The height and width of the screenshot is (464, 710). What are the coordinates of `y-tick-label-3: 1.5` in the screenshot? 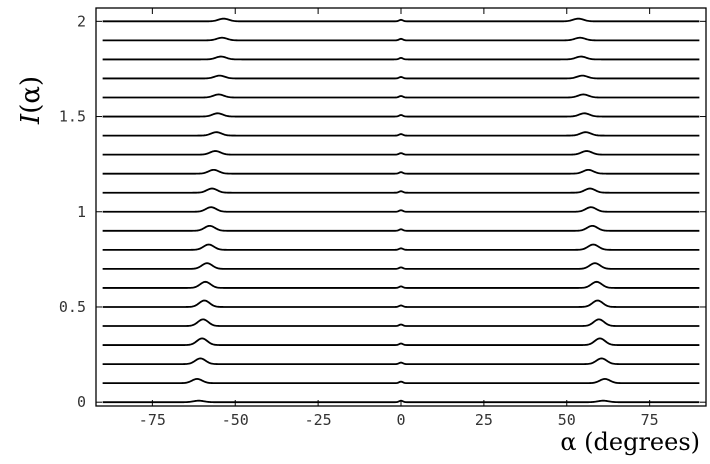 It's located at (72, 117).